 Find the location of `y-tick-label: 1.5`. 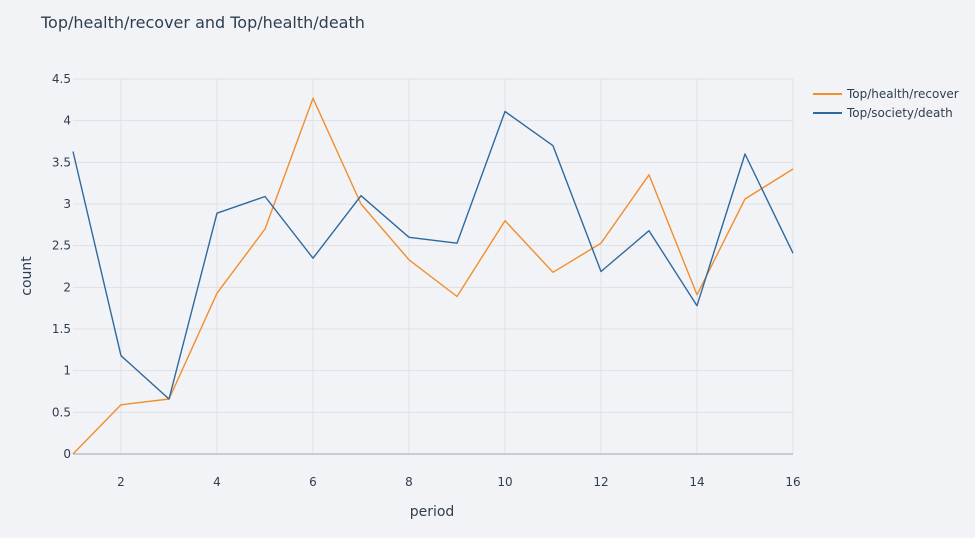

y-tick-label: 1.5 is located at coordinates (61, 329).